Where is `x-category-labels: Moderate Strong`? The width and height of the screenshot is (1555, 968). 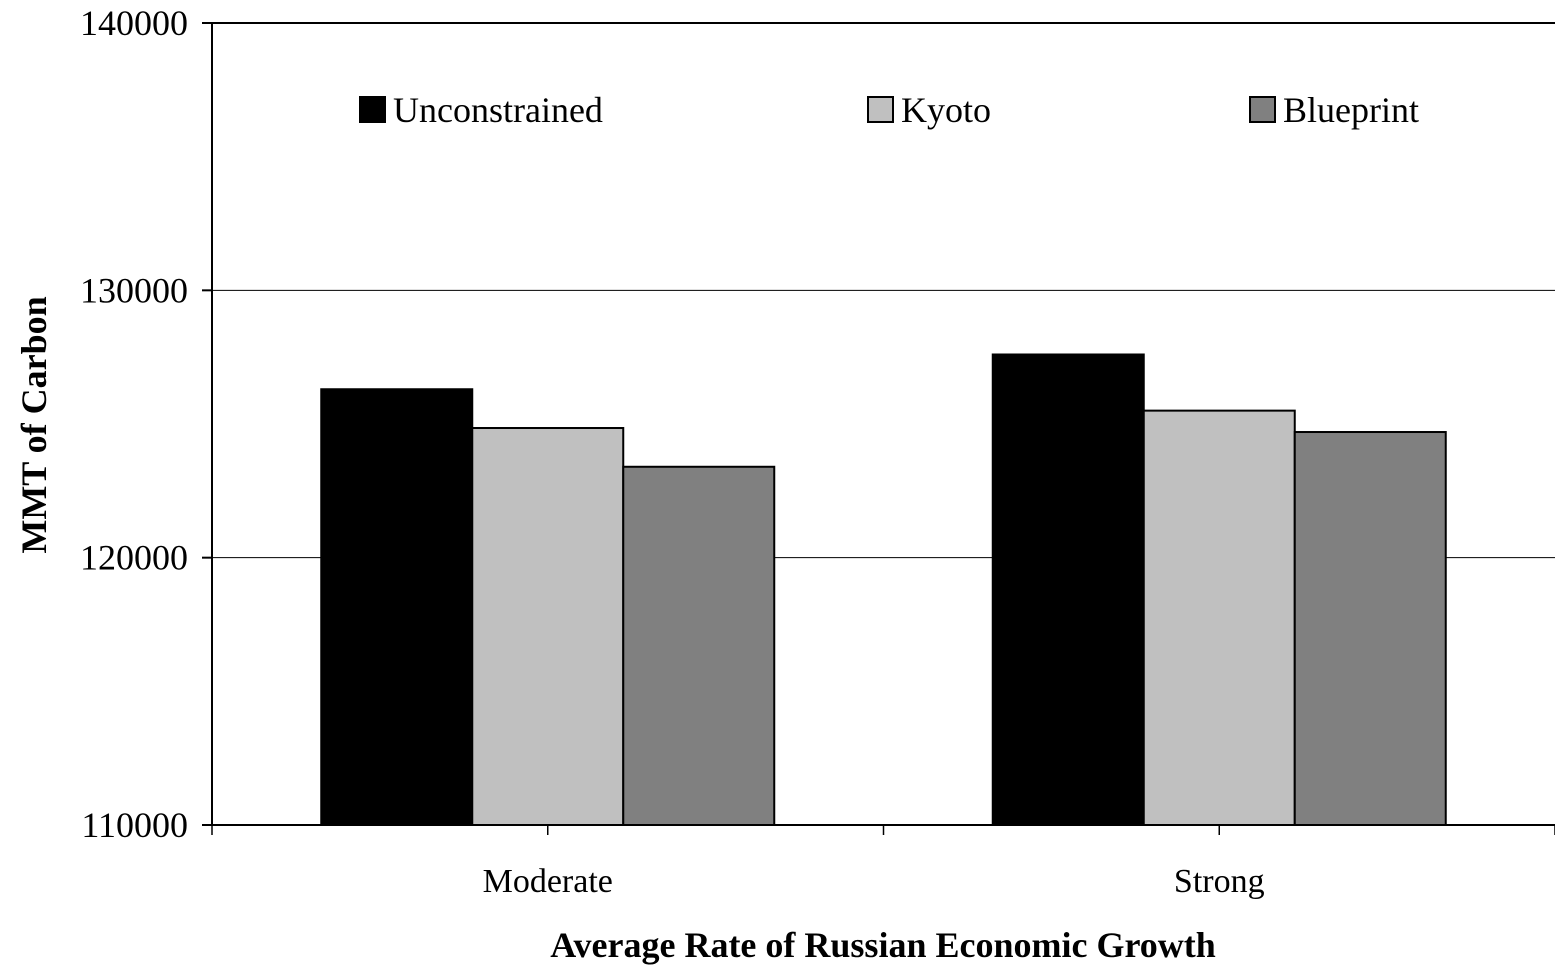 x-category-labels: Moderate Strong is located at coordinates (874, 881).